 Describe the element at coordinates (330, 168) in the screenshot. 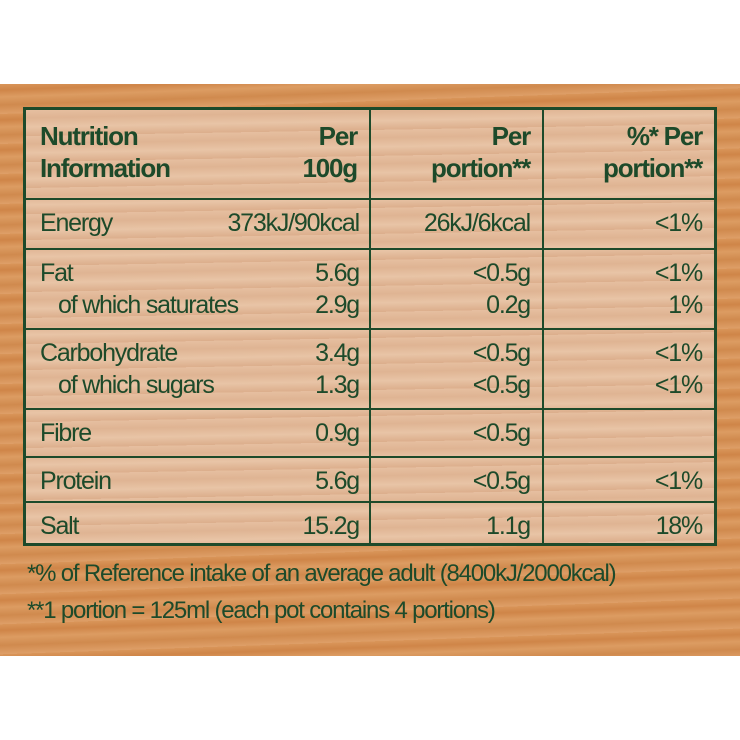

I see `header-per100-2: 100g` at that location.